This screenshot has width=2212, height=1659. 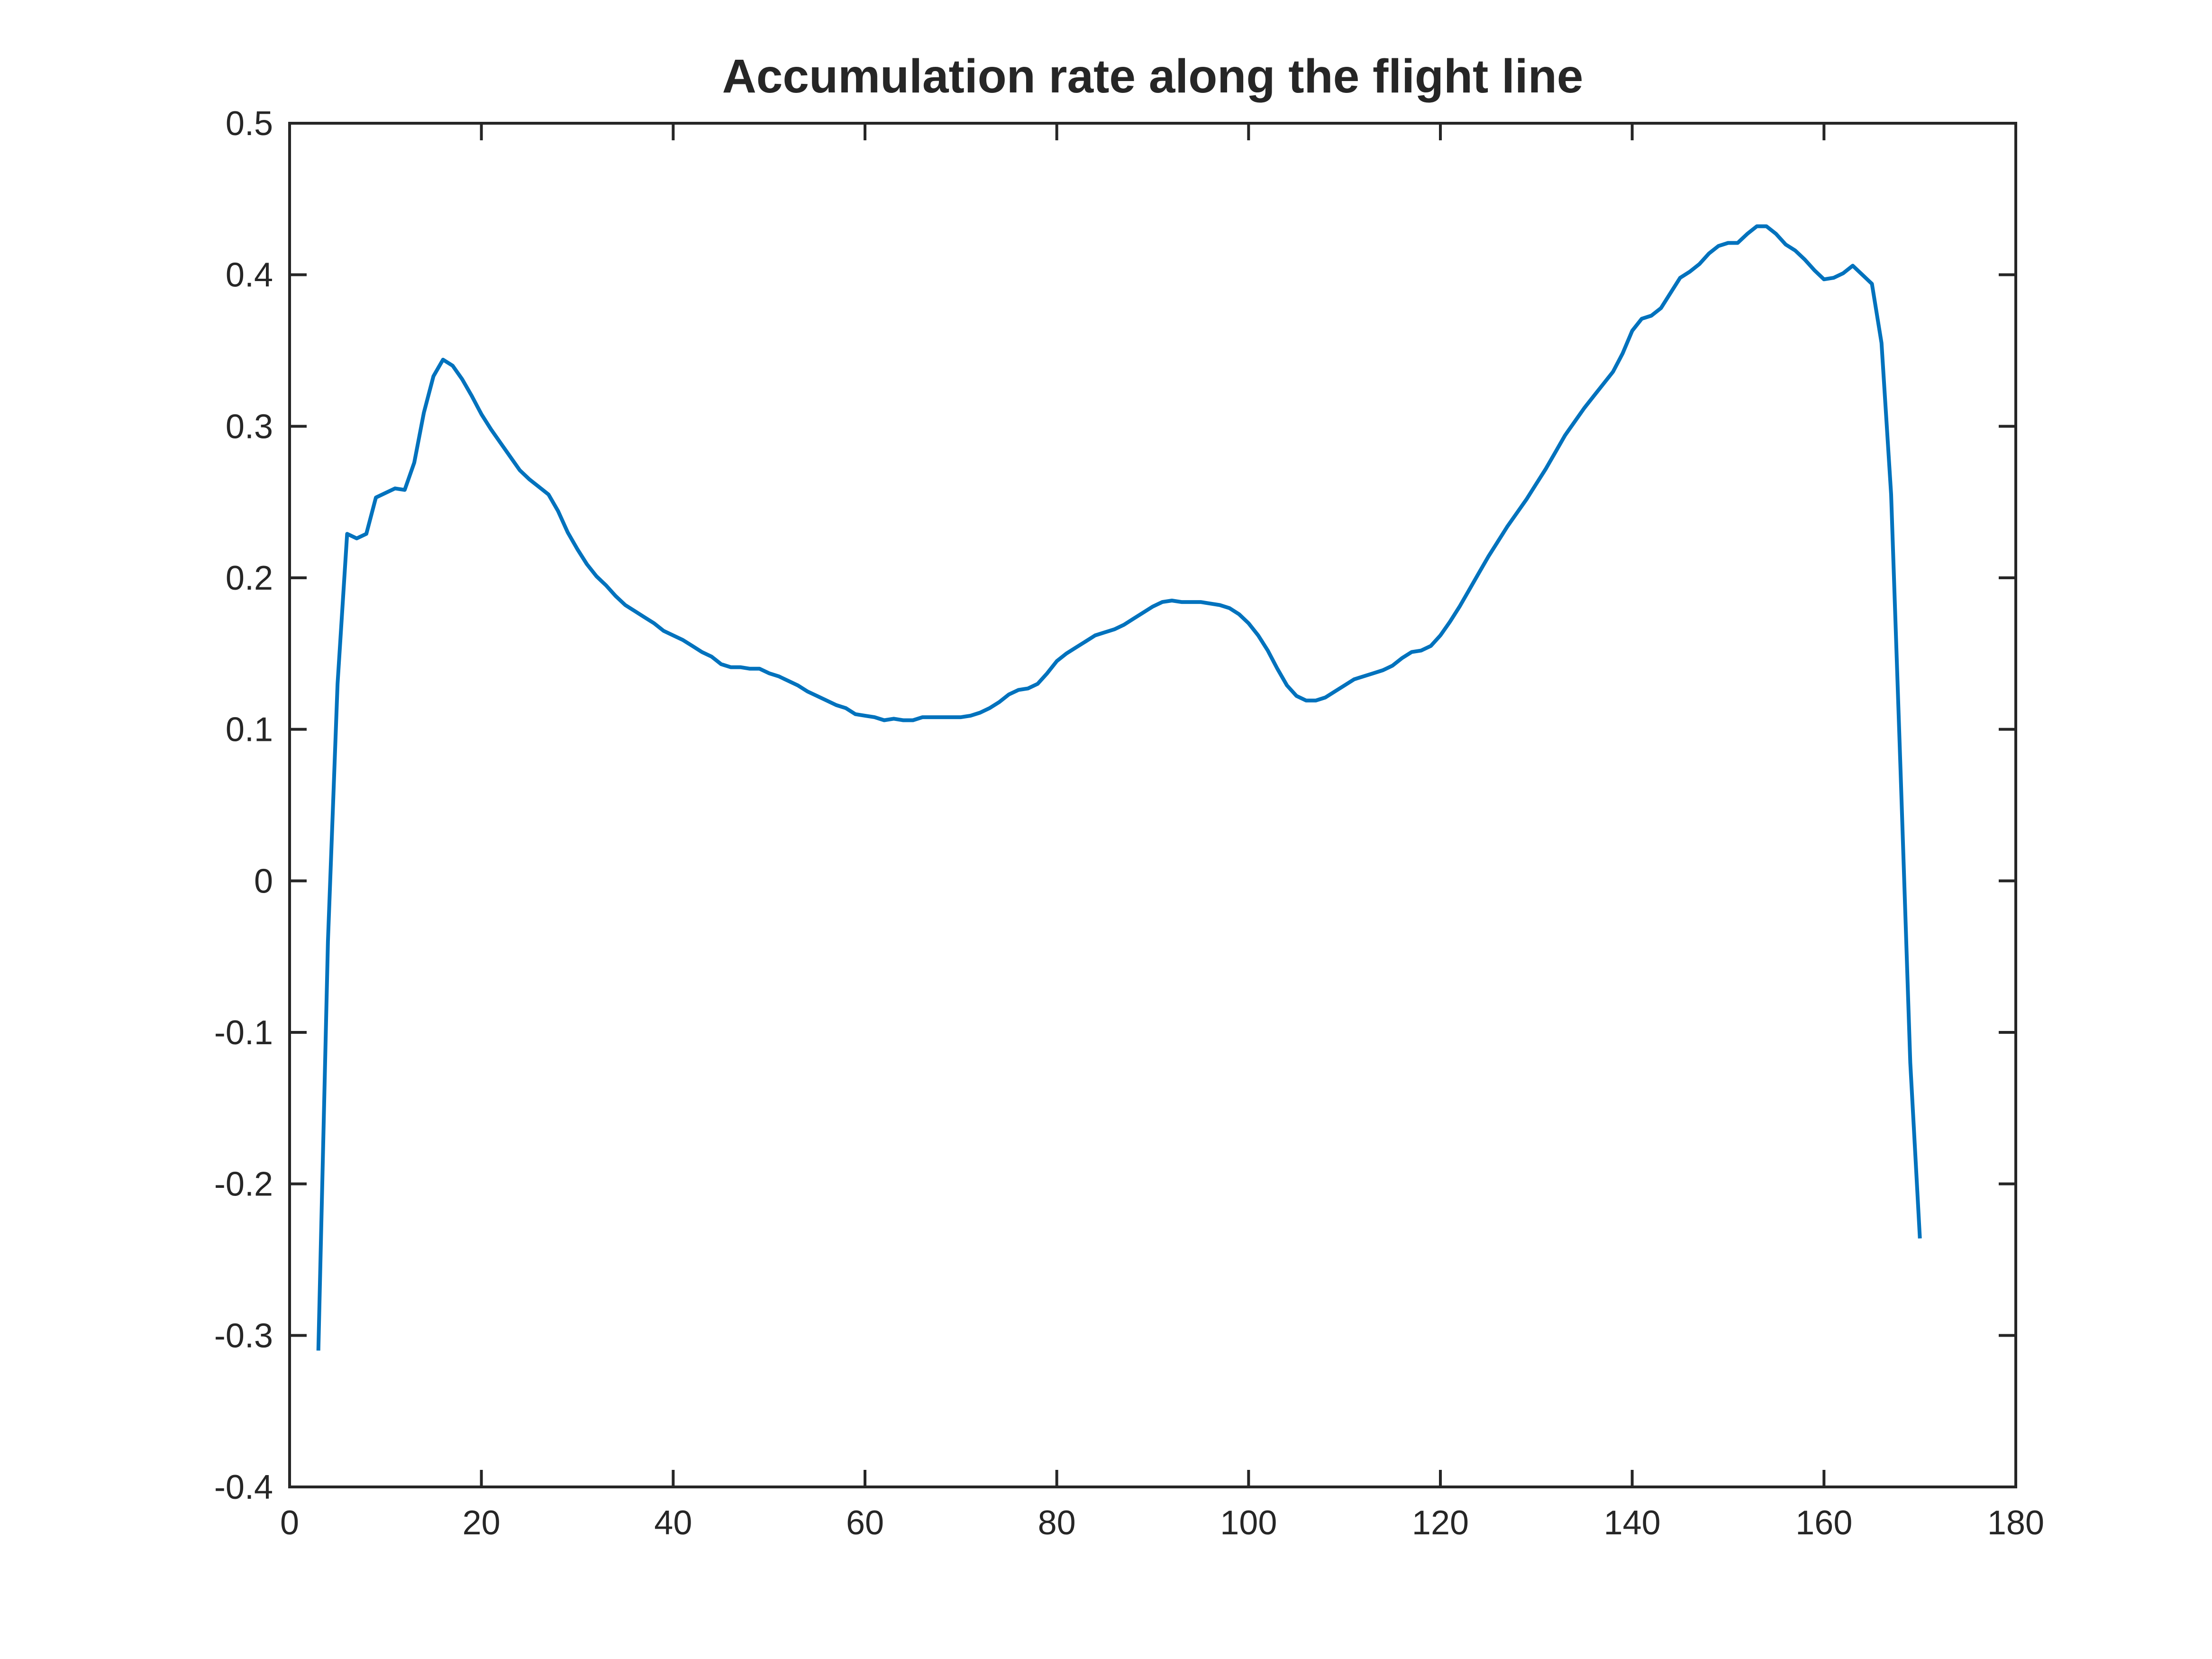 I want to click on y-tick-label: 0.3, so click(x=250, y=427).